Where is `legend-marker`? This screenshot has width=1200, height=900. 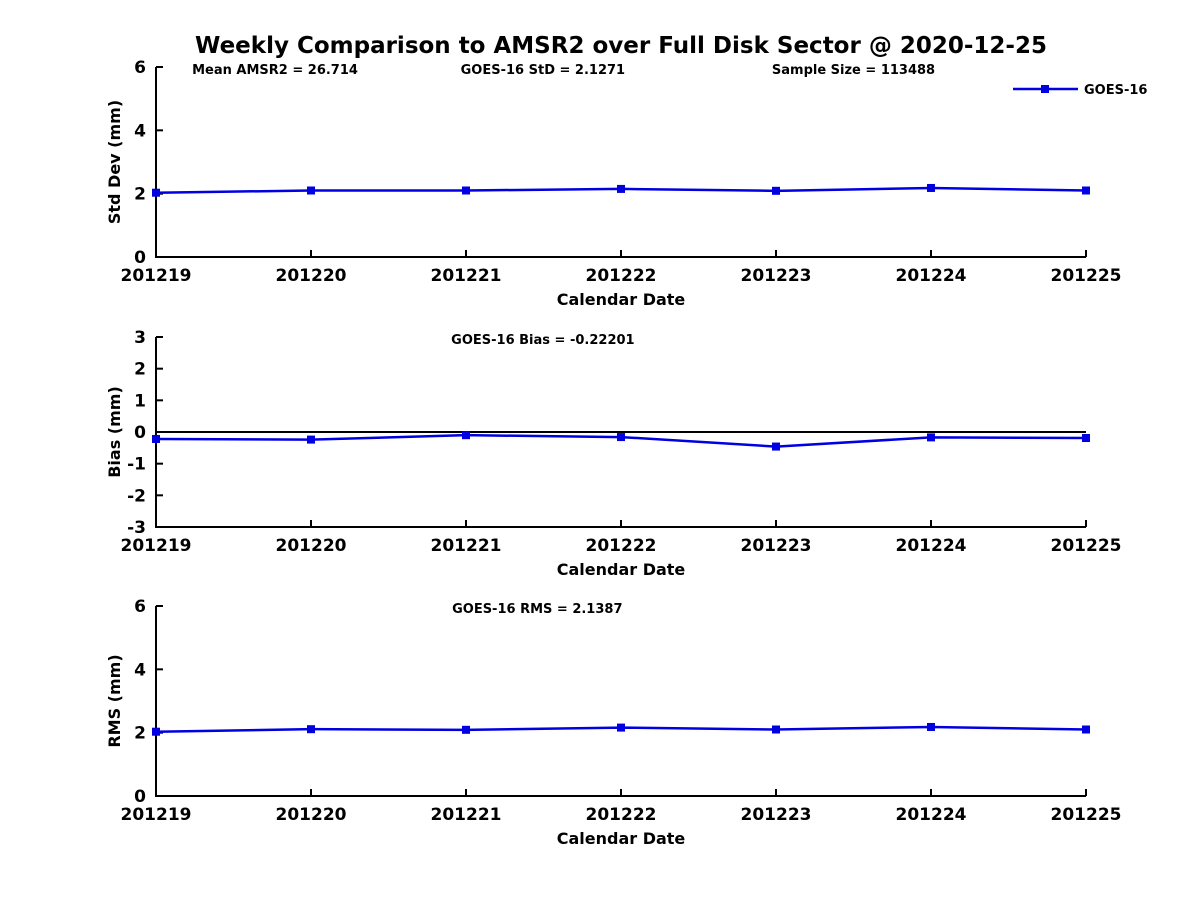 legend-marker is located at coordinates (1045, 89).